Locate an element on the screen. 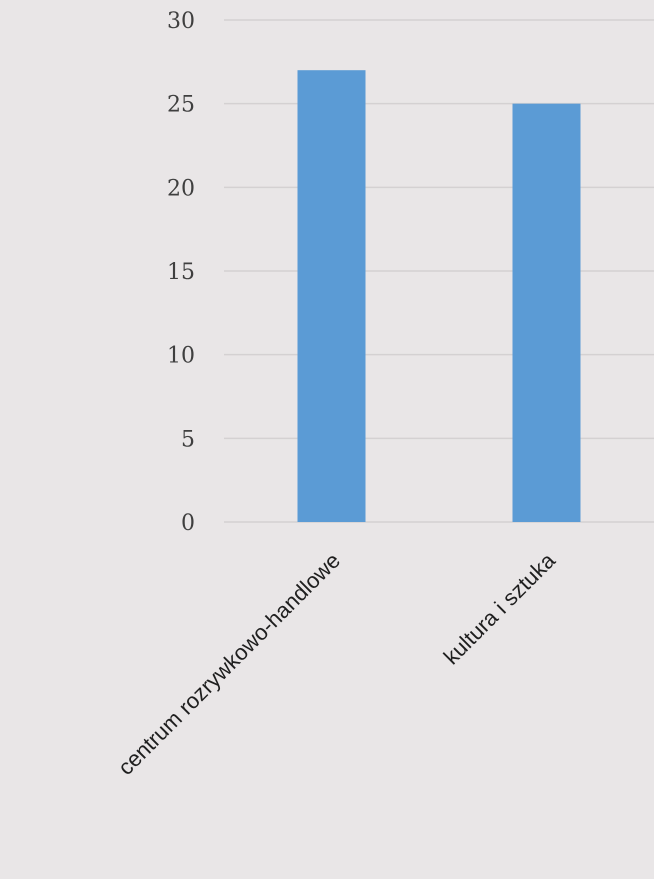  x-category-label: centrum rozrywkowo-handlowe is located at coordinates (229, 664).